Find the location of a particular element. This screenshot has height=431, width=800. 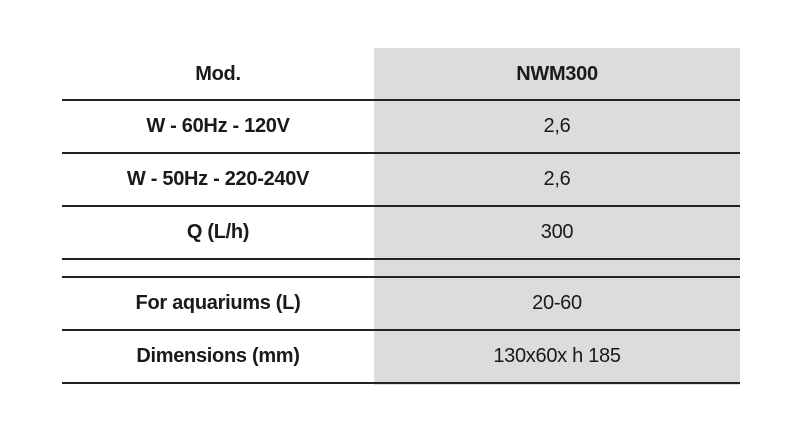

header-cell: NWM300 is located at coordinates (557, 73).